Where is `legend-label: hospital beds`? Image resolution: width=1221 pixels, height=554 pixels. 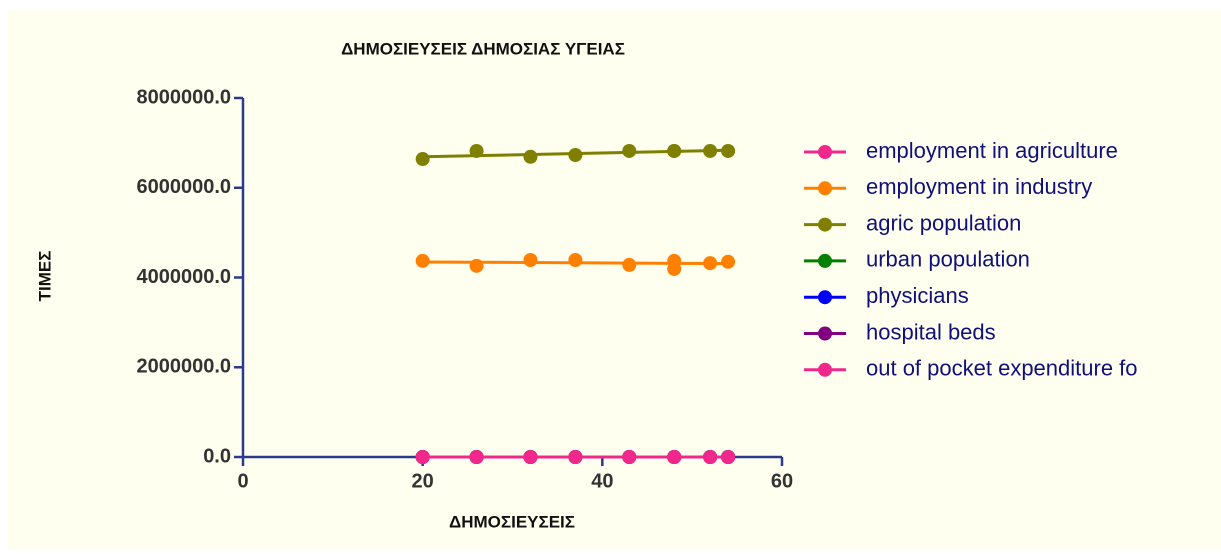 legend-label: hospital beds is located at coordinates (931, 331).